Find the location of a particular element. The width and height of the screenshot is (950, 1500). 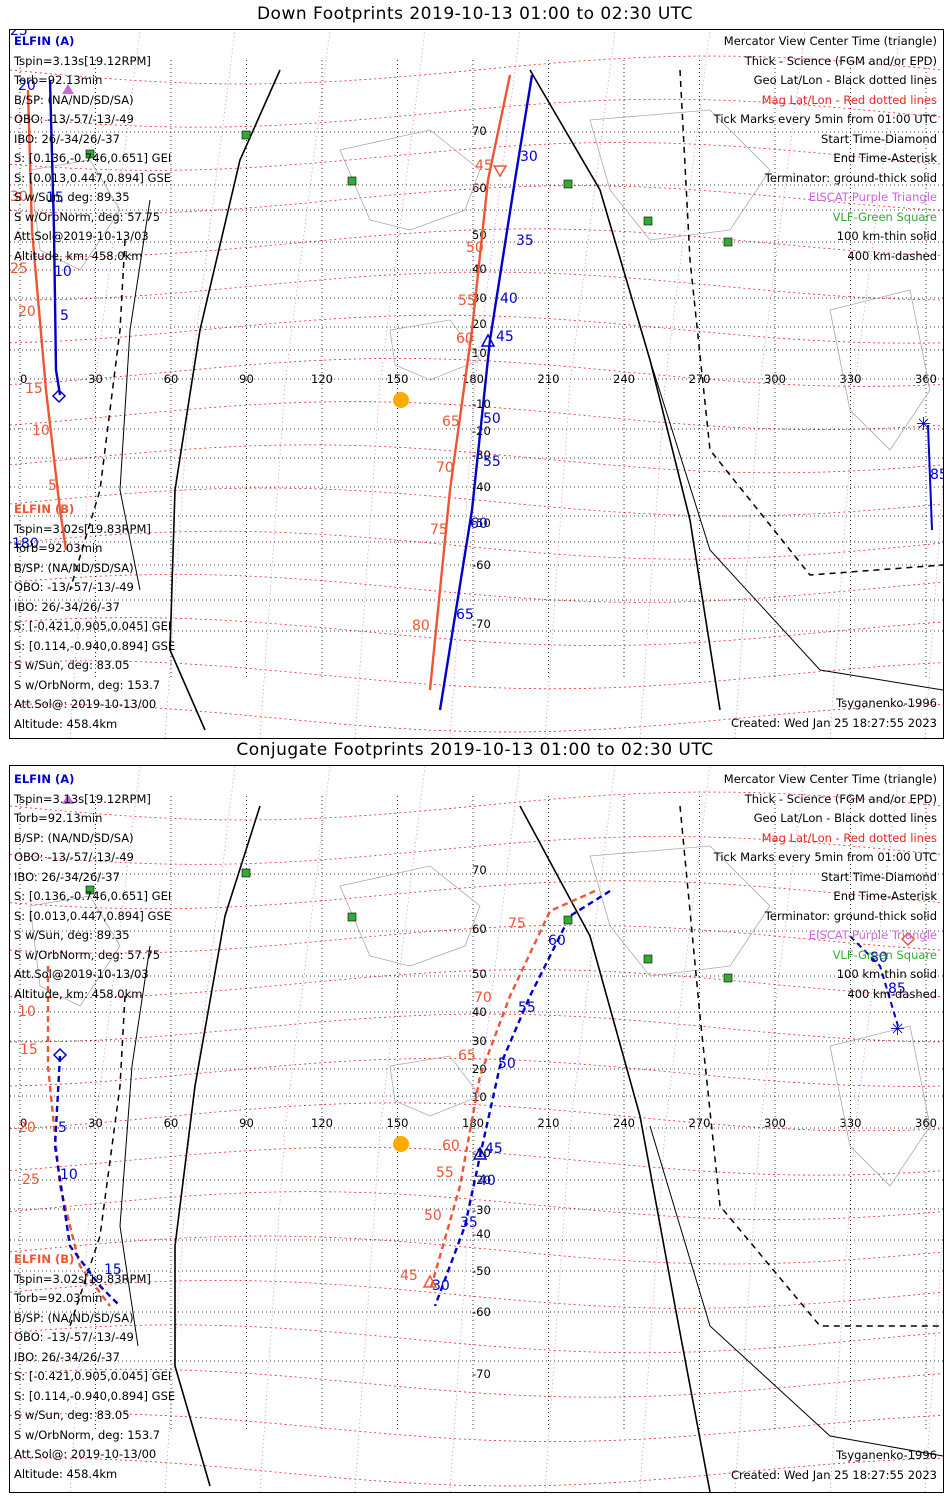

legend-item: 100 km-thin solid is located at coordinates (886, 236).